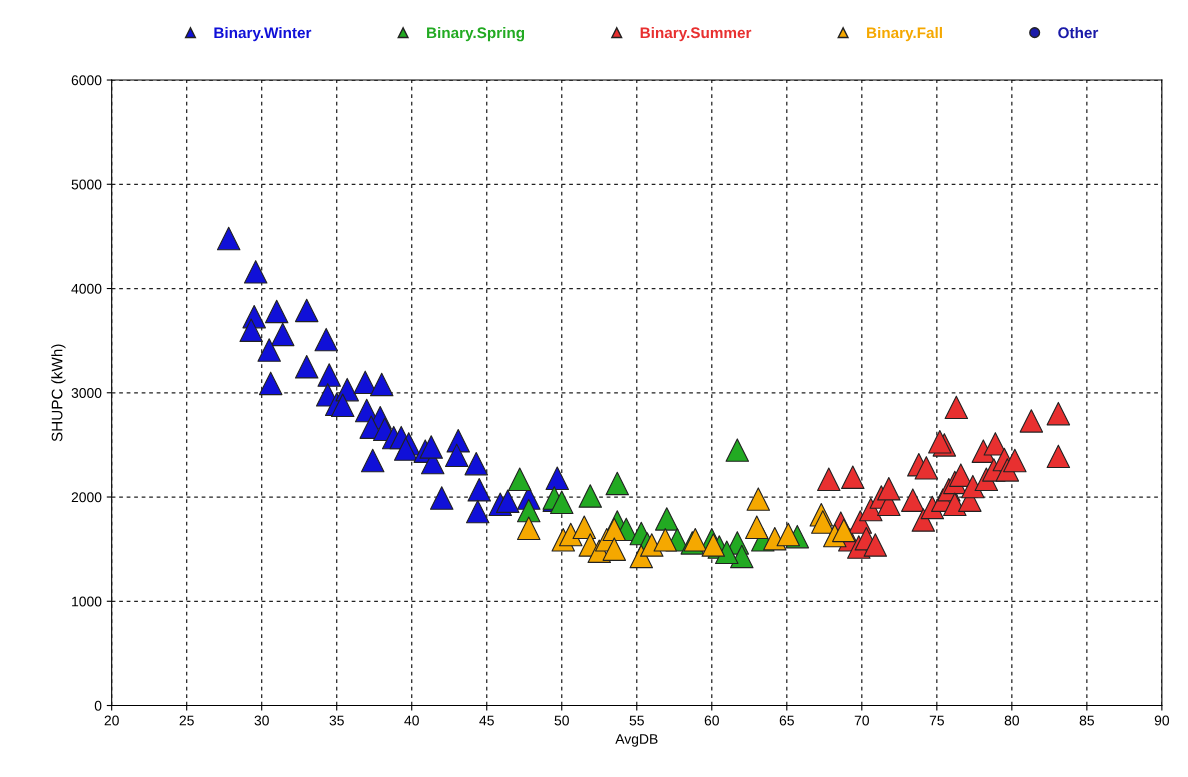 Image resolution: width=1188 pixels, height=777 pixels. What do you see at coordinates (636, 740) in the screenshot?
I see `x-axis-title: AvgDB` at bounding box center [636, 740].